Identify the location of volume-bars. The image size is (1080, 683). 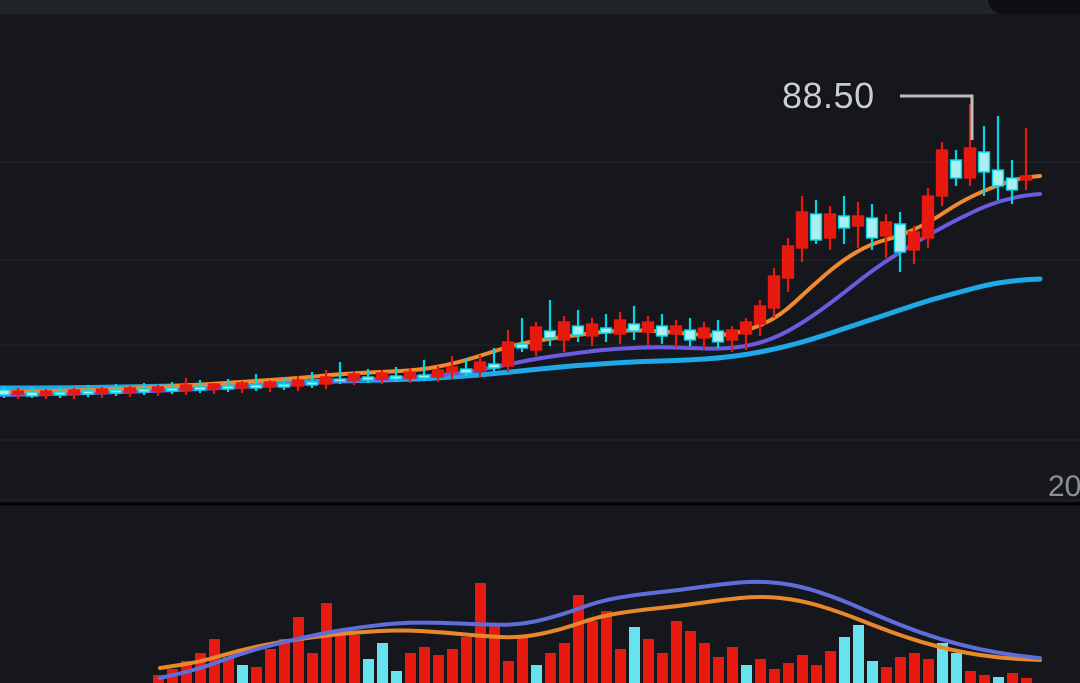
(592, 633).